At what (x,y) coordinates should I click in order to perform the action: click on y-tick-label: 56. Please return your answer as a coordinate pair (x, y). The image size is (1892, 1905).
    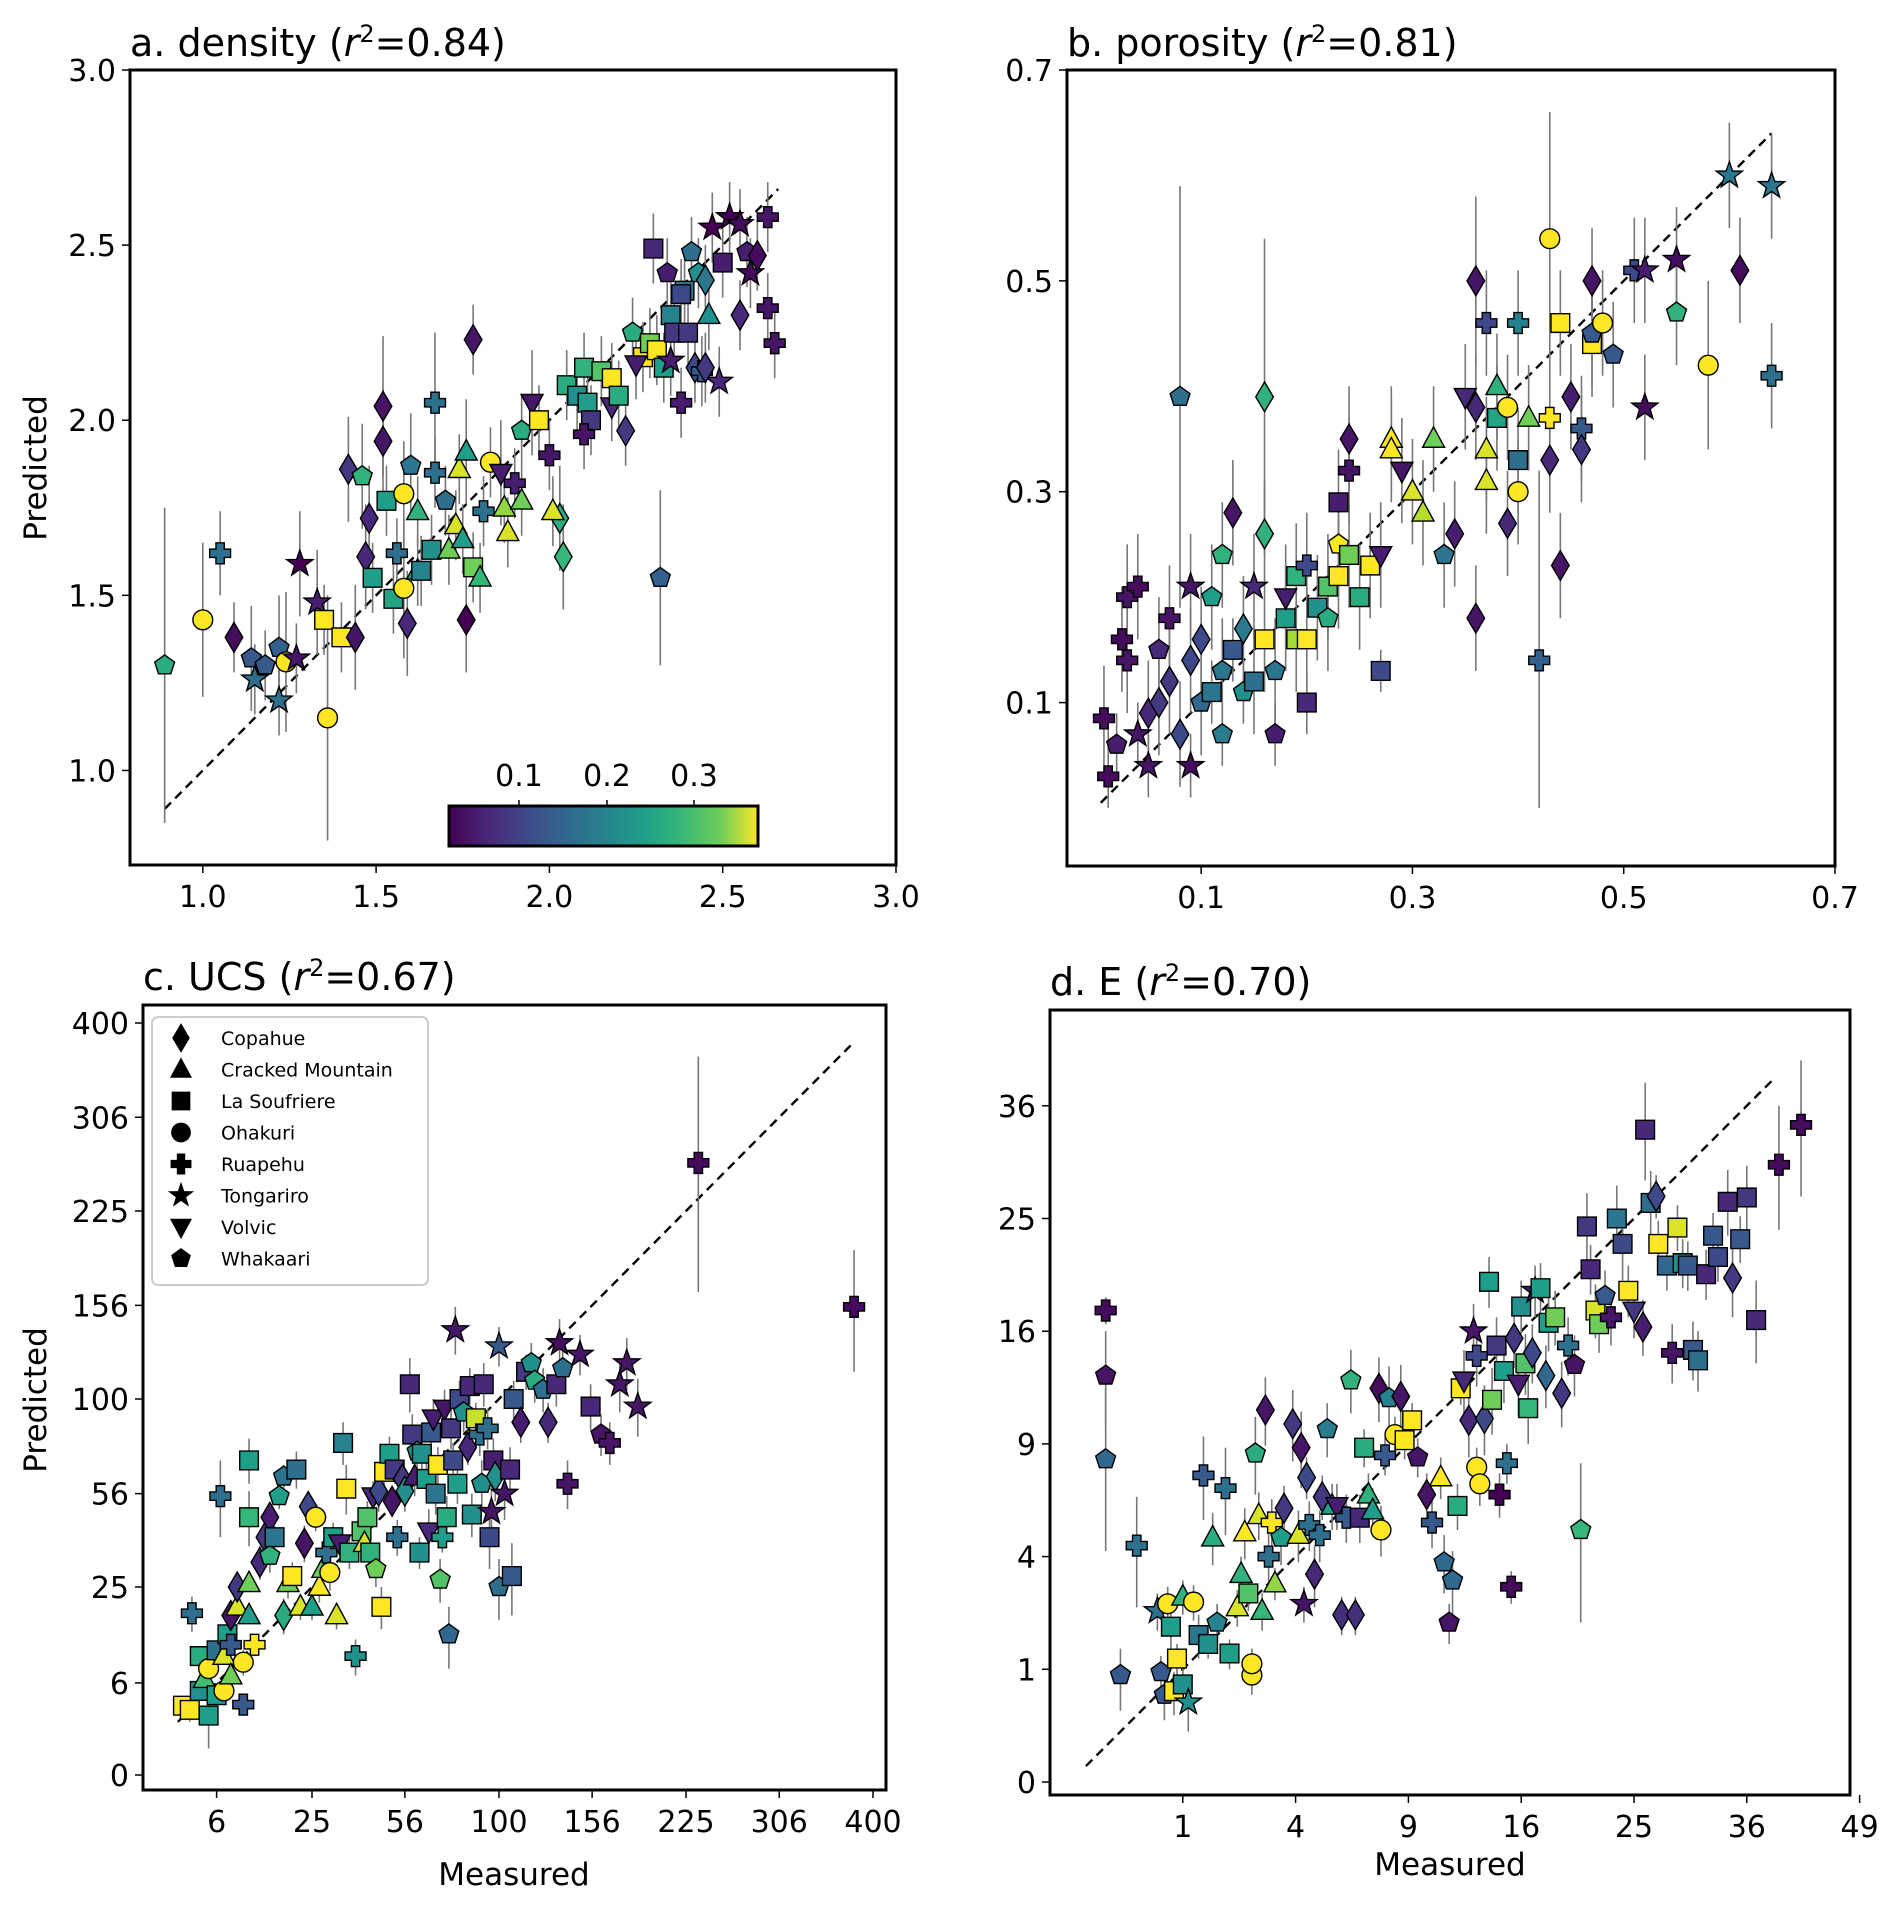
    Looking at the image, I should click on (110, 1495).